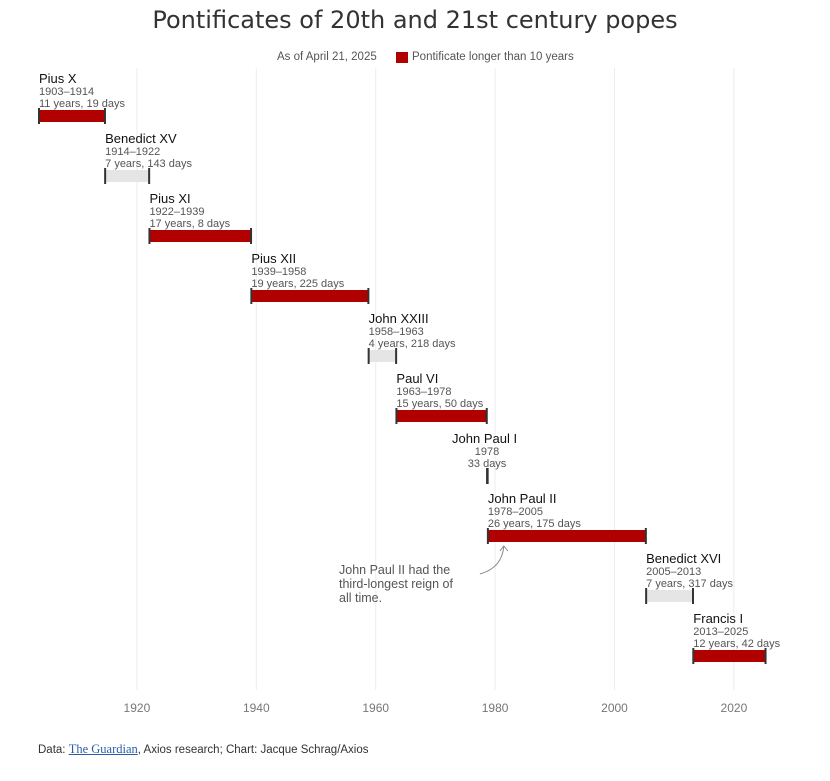  Describe the element at coordinates (423, 392) in the screenshot. I see `pope-years: 1963–1978` at that location.